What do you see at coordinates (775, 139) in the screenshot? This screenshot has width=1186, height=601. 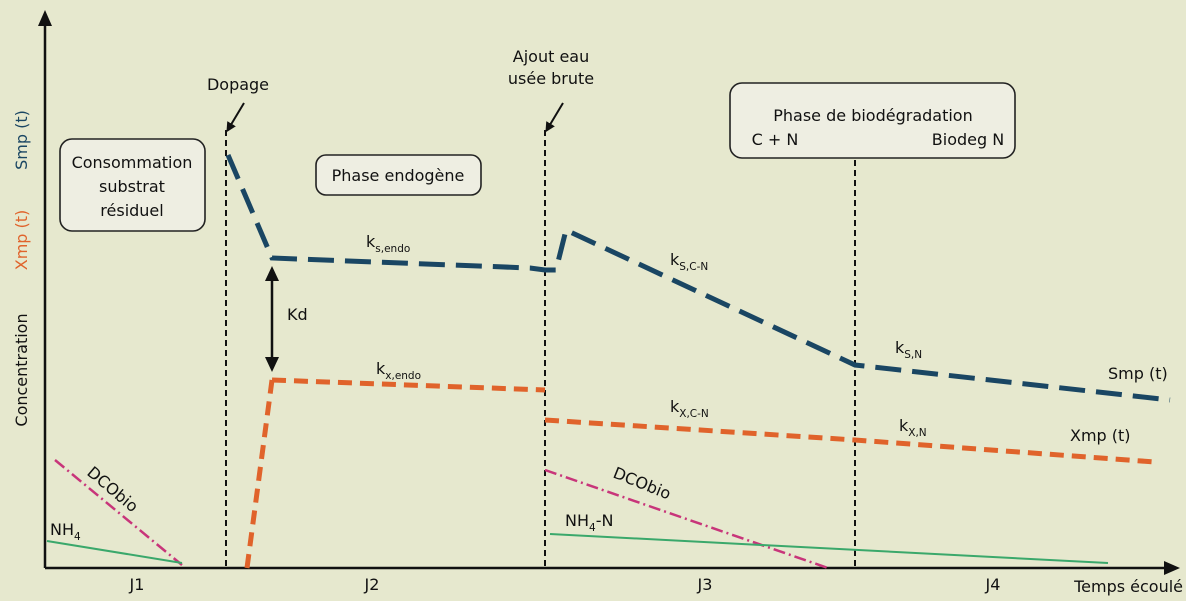 I see `box-phase-biodeg-left: C + N` at bounding box center [775, 139].